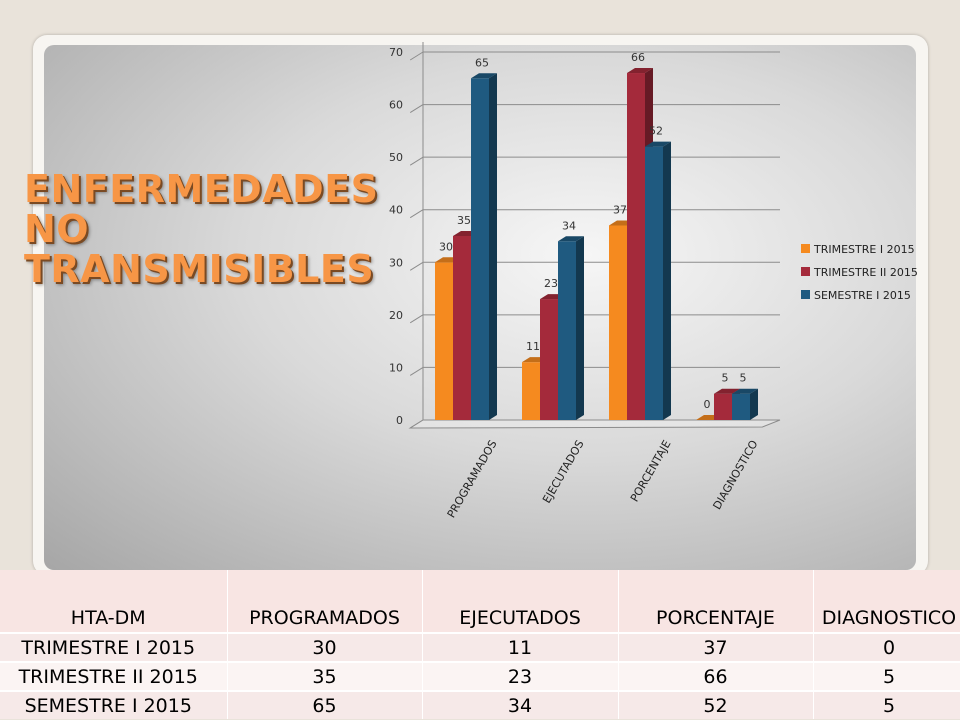  I want to click on table-cell: 11, so click(520, 647).